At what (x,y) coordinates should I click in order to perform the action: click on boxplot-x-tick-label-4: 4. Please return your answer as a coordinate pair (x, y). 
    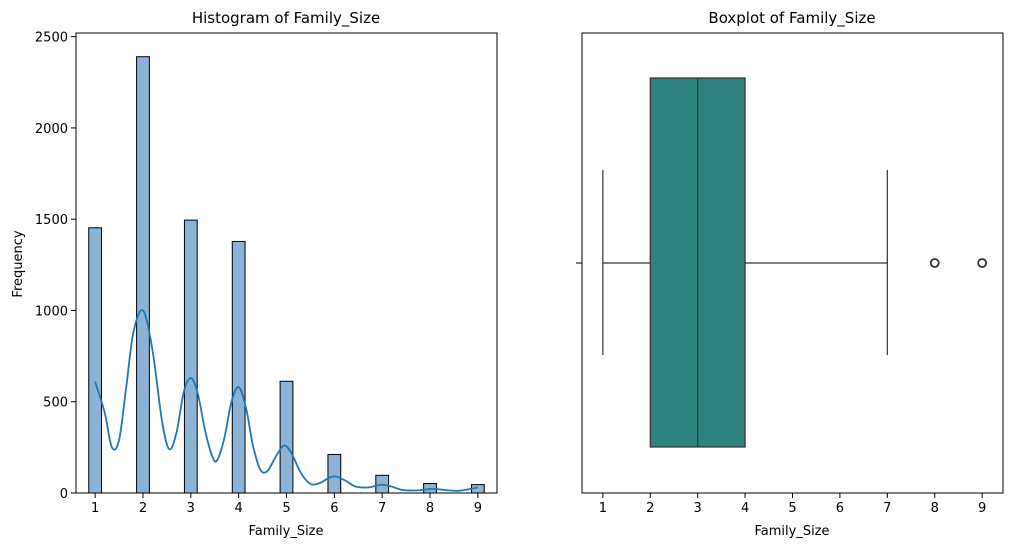
    Looking at the image, I should click on (745, 508).